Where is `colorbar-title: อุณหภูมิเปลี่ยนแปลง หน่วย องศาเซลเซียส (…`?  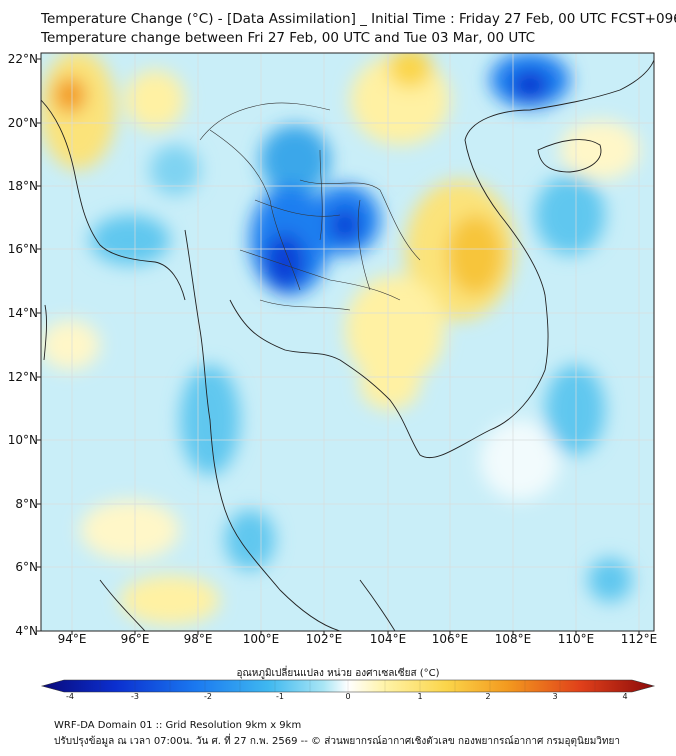 colorbar-title: อุณหภูมิเปลี่ยนแปลง หน่วย องศาเซลเซียส (… is located at coordinates (338, 673).